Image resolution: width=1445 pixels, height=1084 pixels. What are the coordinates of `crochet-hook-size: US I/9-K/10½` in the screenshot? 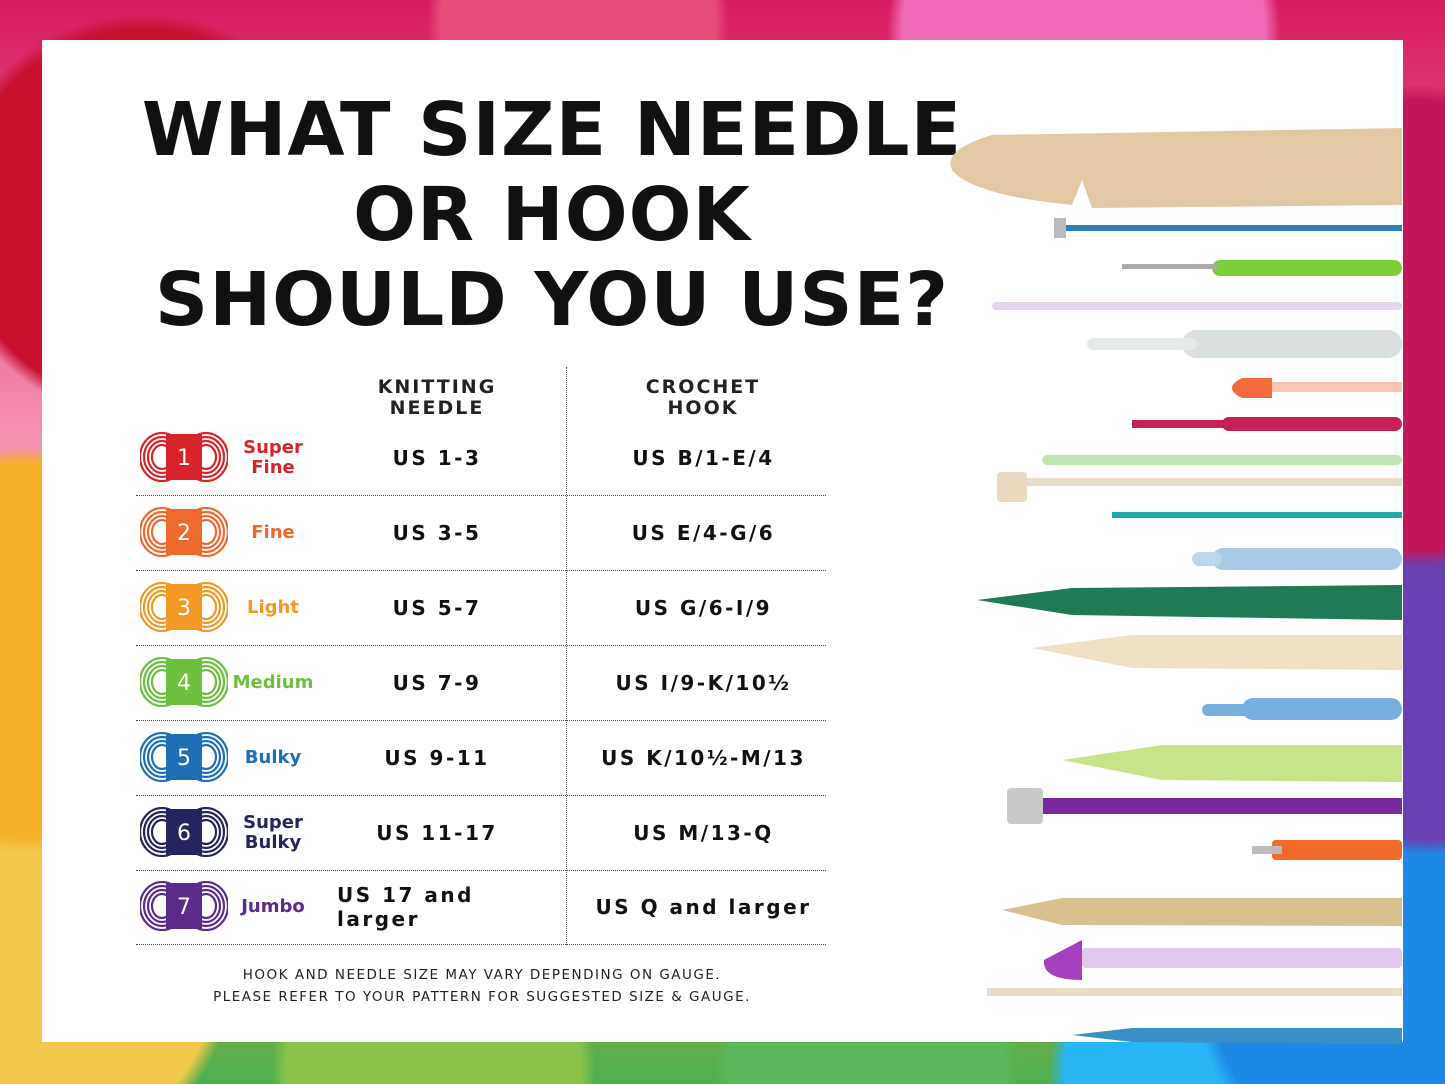 It's located at (703, 682).